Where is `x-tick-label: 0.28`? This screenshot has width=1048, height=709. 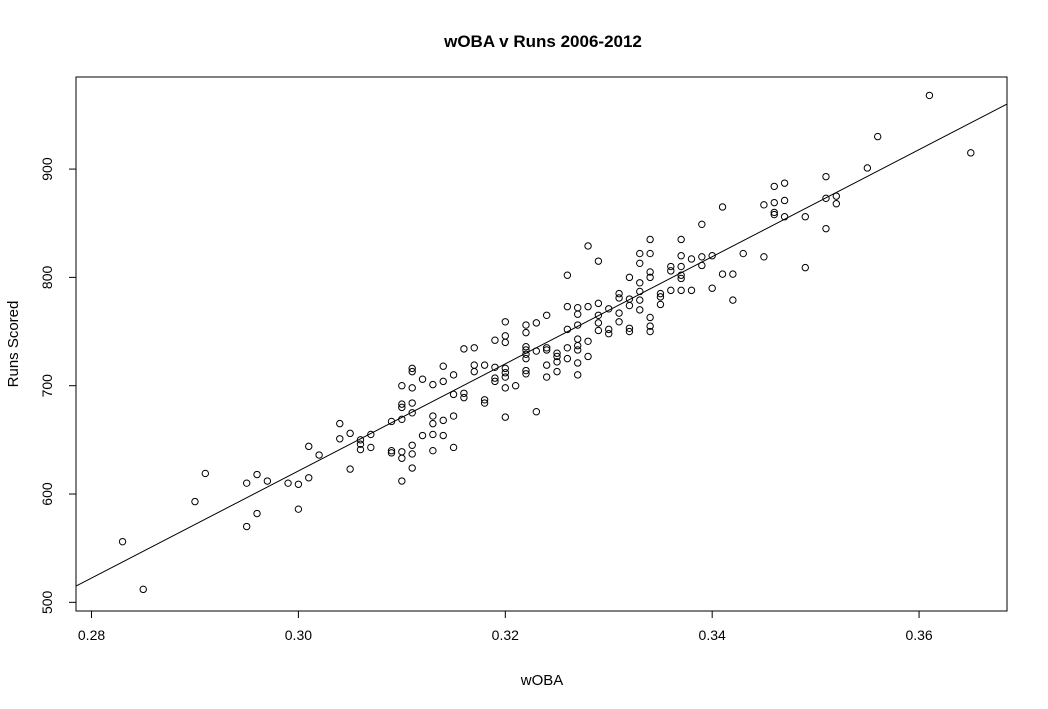
x-tick-label: 0.28 is located at coordinates (91, 635).